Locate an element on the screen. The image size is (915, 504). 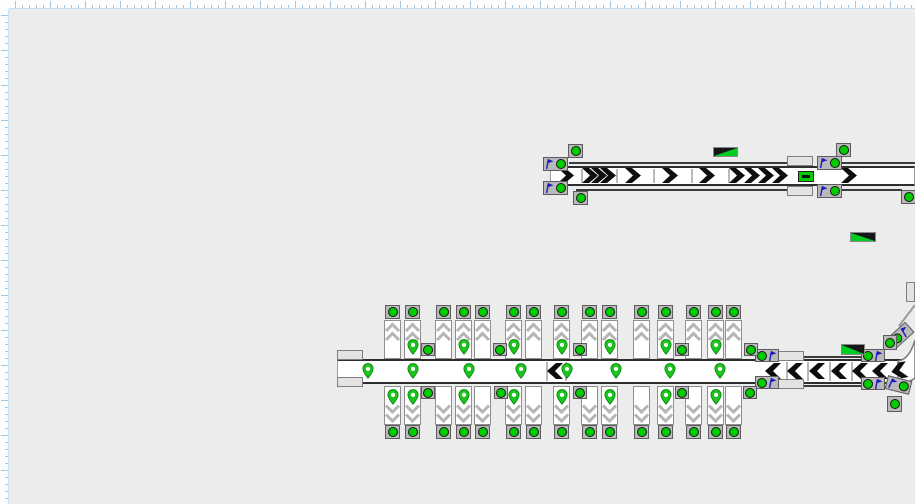
belt-stop is located at coordinates (806, 176).